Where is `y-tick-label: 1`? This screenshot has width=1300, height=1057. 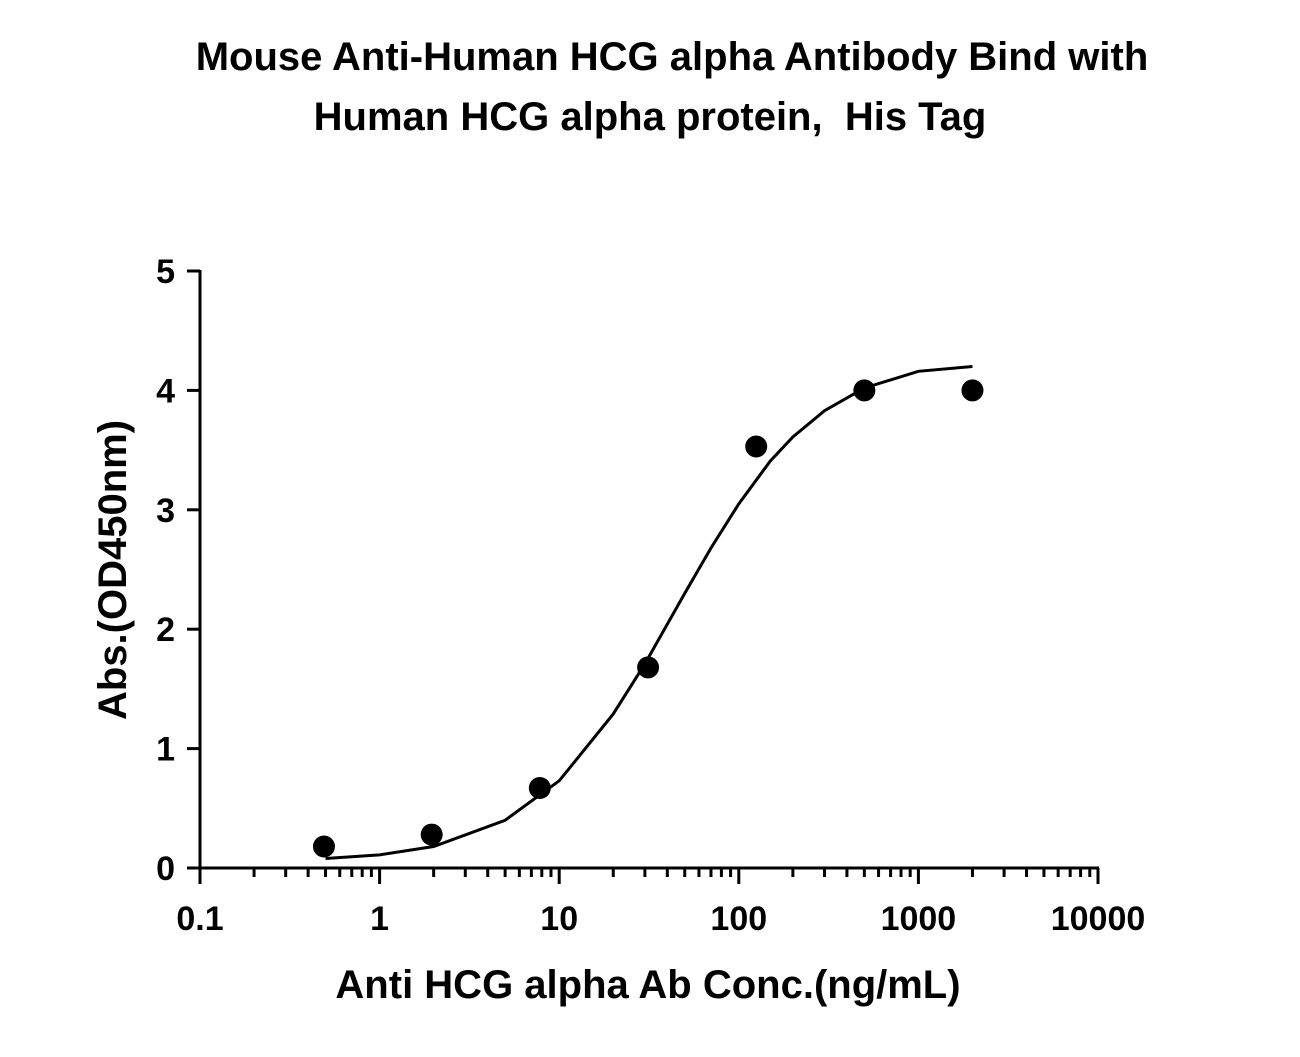
y-tick-label: 1 is located at coordinates (165, 750).